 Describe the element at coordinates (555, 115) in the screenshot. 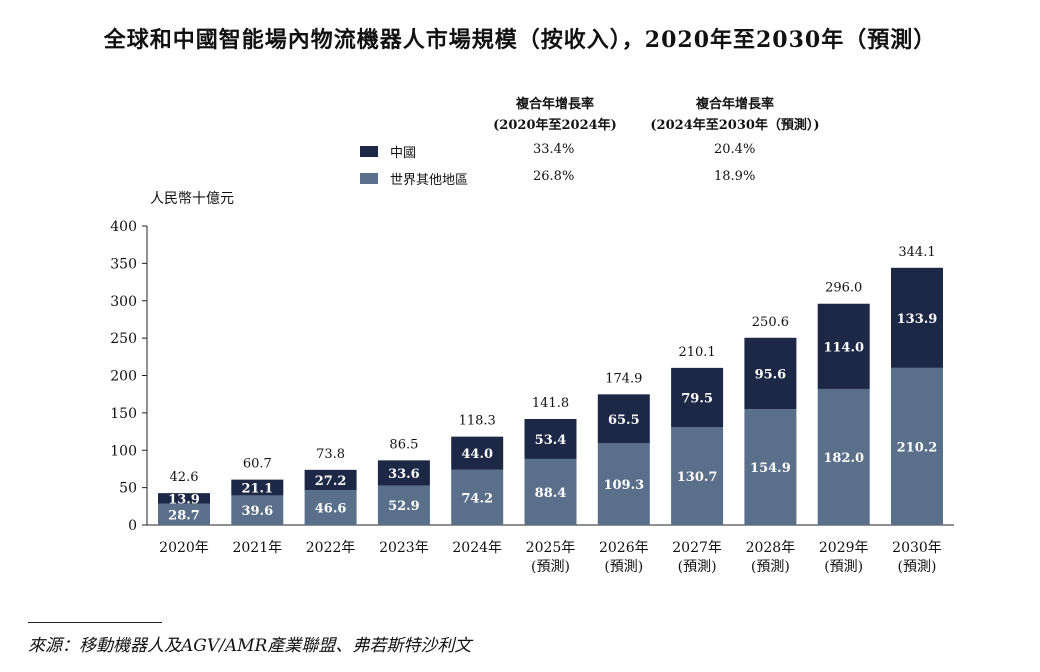

I see `cagr-header-2020-2024: 複合年增長率 (2020年至2024年)` at that location.